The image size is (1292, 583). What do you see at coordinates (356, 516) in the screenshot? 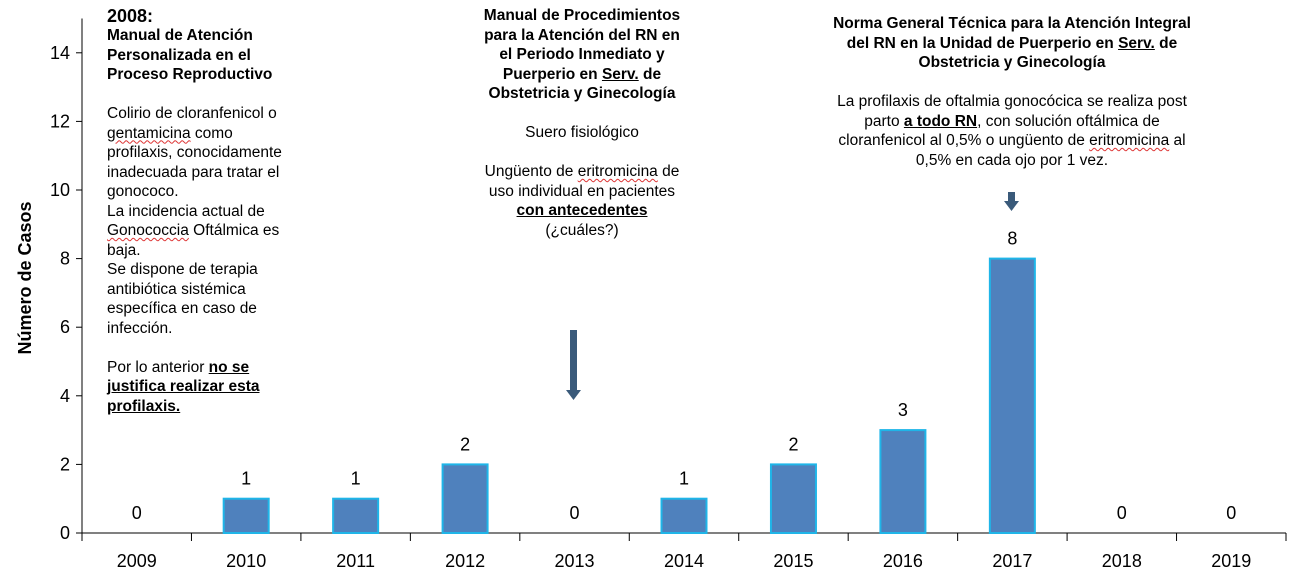
I see `bar-2011` at bounding box center [356, 516].